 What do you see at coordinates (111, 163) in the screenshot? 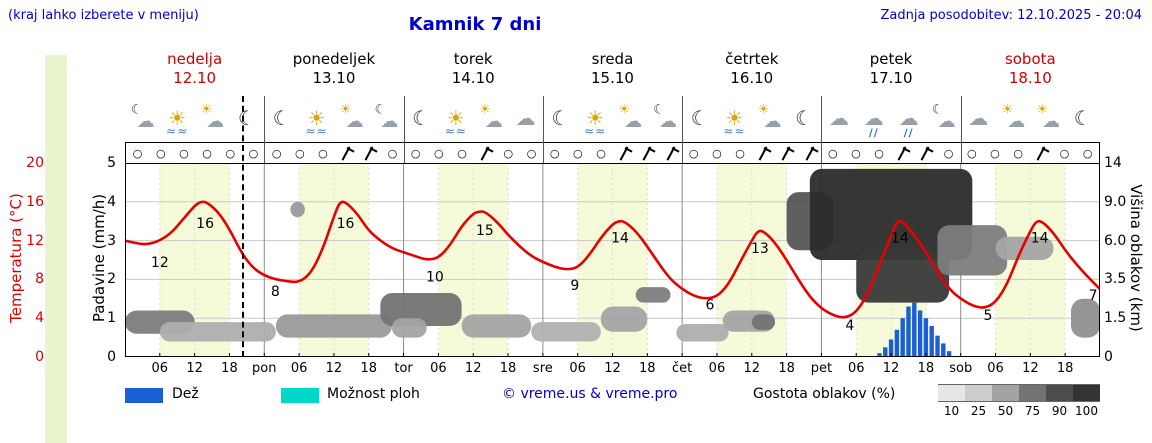
I see `axis-tick: 5` at bounding box center [111, 163].